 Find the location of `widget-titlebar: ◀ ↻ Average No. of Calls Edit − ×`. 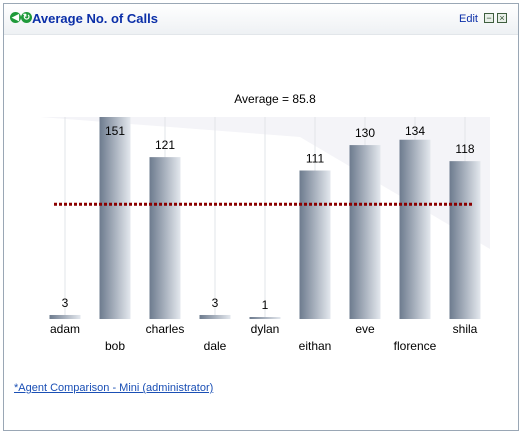

widget-titlebar: ◀ ↻ Average No. of Calls Edit − × is located at coordinates (261, 19).